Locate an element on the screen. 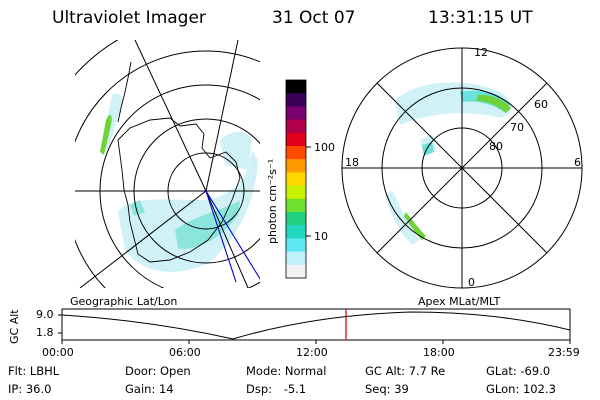 Image resolution: width=600 pixels, height=400 pixels. mlt-label-18: 18 is located at coordinates (352, 162).